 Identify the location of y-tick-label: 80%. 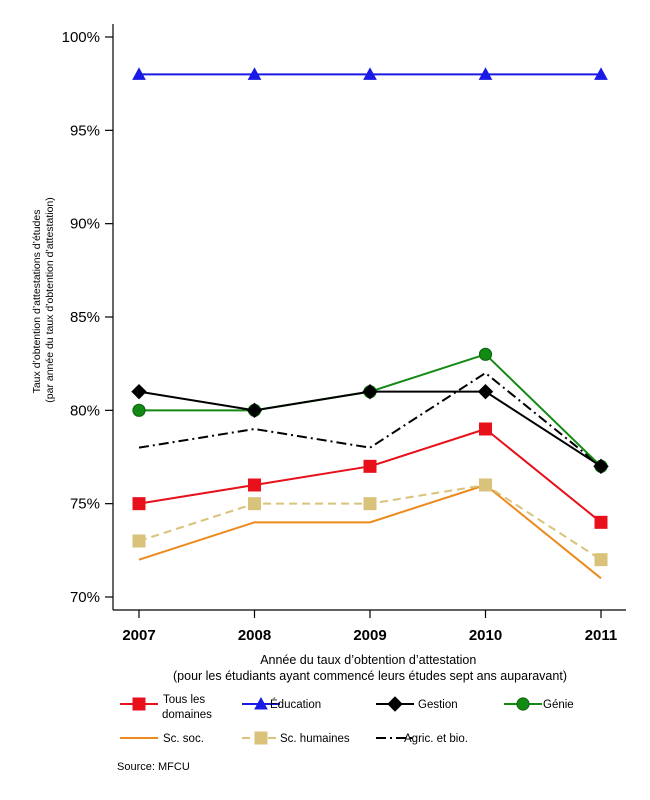
(85, 410).